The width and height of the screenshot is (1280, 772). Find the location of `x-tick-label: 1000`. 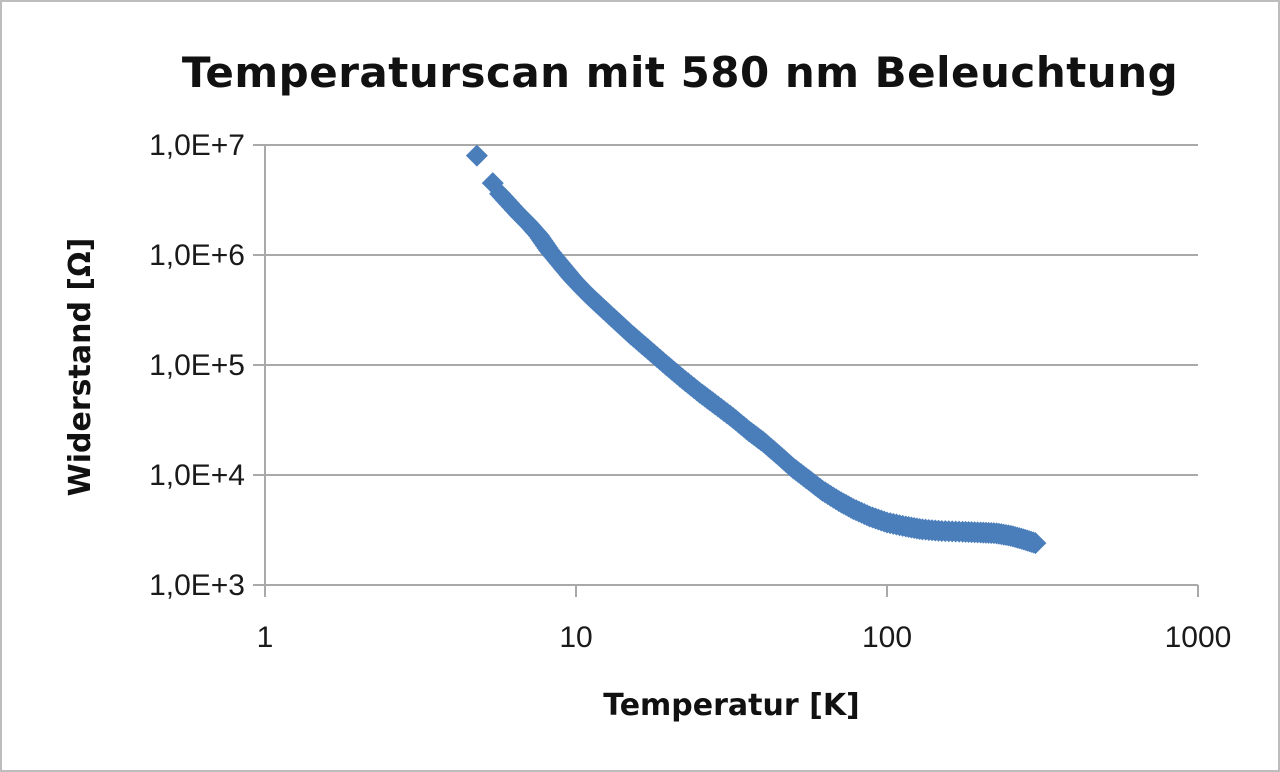

x-tick-label: 1000 is located at coordinates (1198, 637).